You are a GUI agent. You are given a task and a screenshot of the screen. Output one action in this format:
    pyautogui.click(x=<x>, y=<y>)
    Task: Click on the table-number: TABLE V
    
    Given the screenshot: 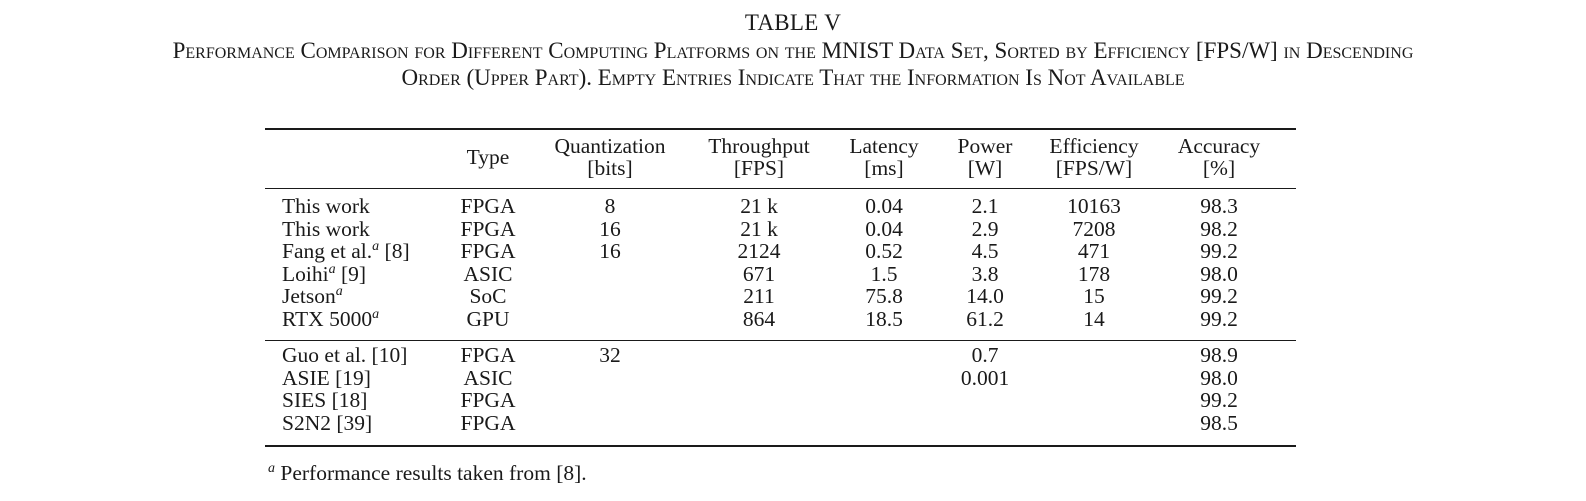 What is the action you would take?
    pyautogui.click(x=793, y=22)
    